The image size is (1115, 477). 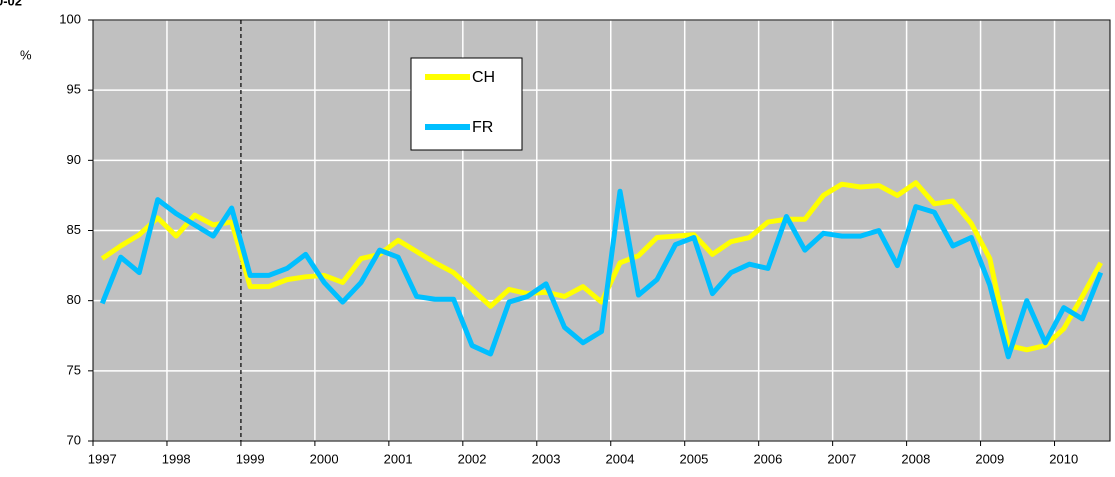 What do you see at coordinates (102, 458) in the screenshot?
I see `x-tick-label: 1997` at bounding box center [102, 458].